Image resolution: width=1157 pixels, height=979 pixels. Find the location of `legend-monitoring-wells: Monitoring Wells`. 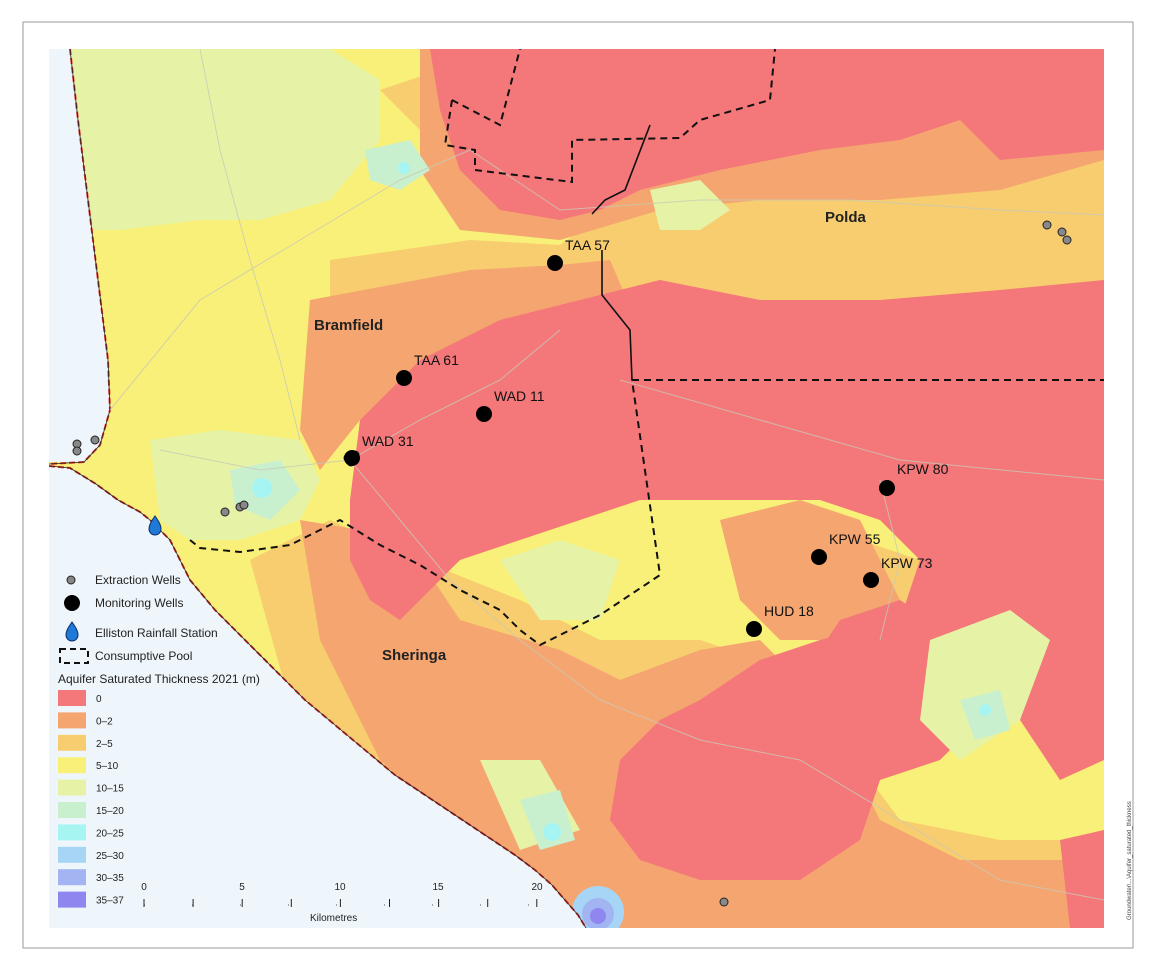

legend-monitoring-wells: Monitoring Wells is located at coordinates (139, 603).